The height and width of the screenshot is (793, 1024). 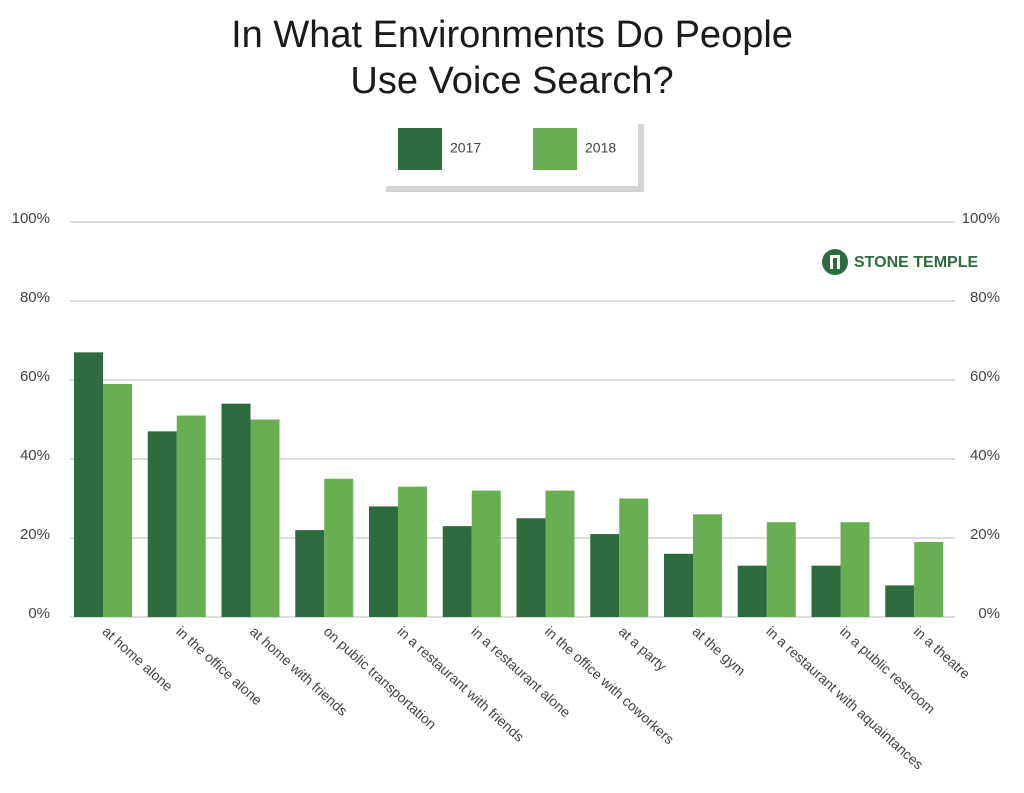 I want to click on x-tick-label: in a restaurant with friends, so click(x=461, y=684).